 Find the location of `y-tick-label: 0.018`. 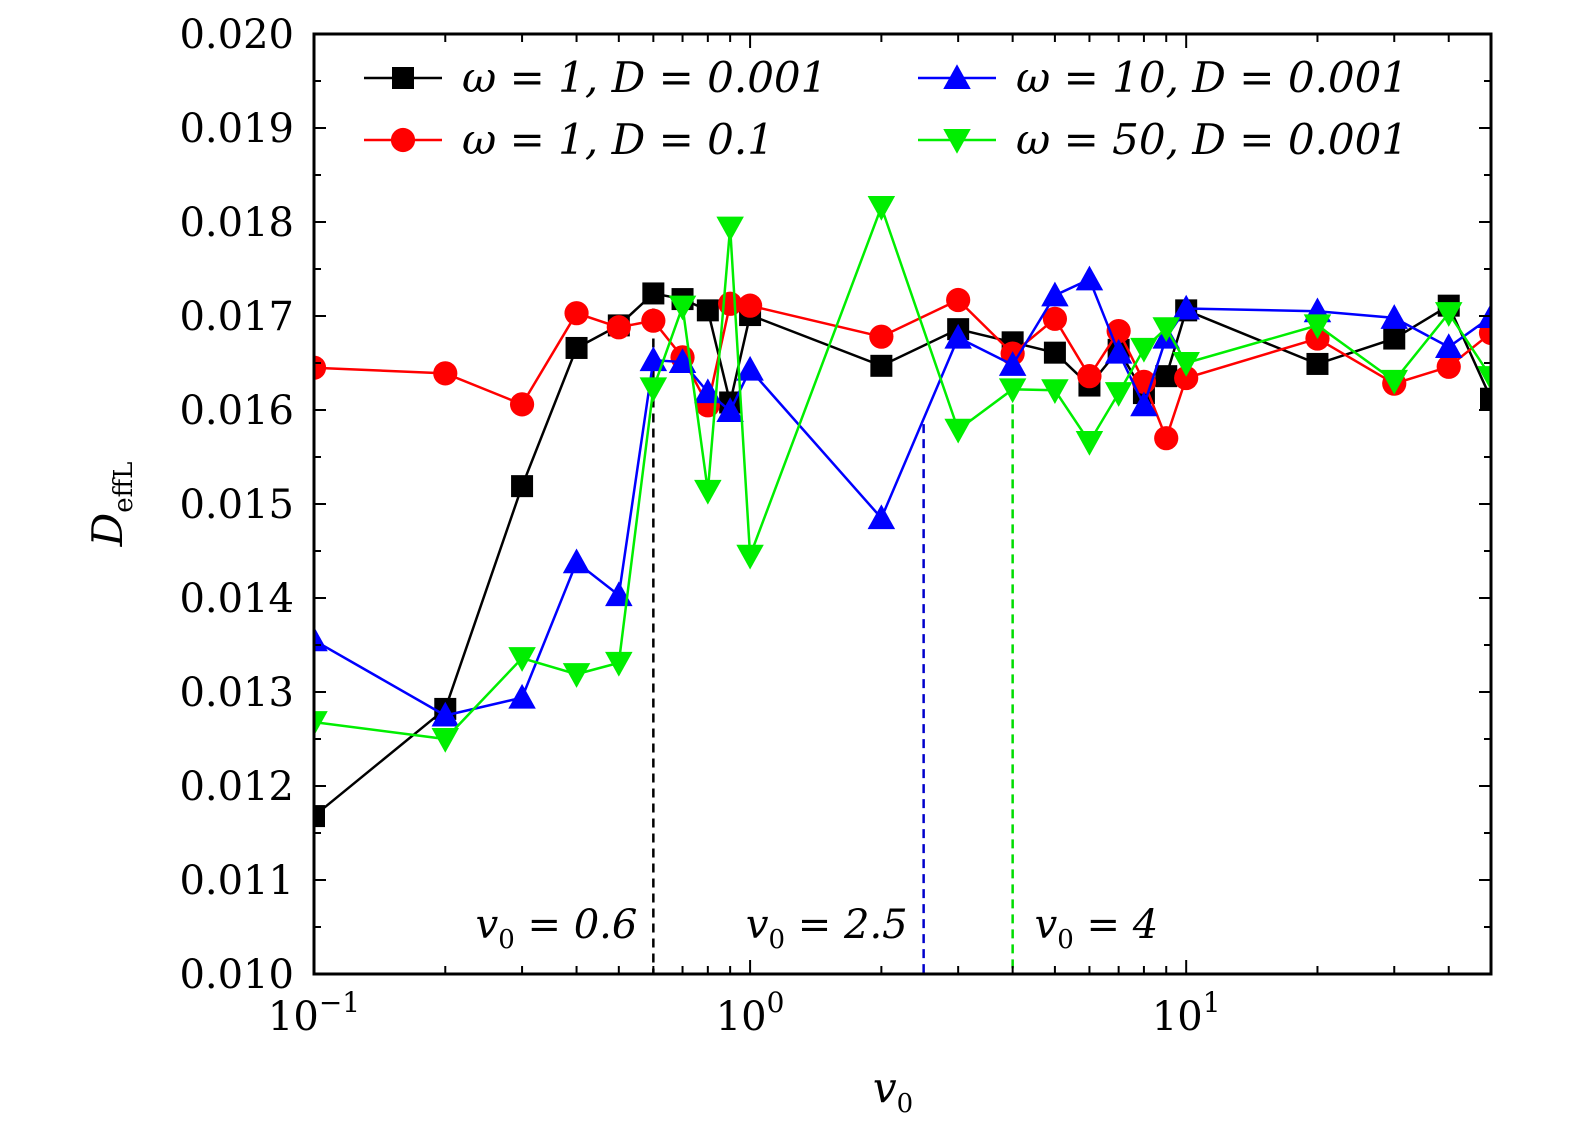

y-tick-label: 0.018 is located at coordinates (236, 223).